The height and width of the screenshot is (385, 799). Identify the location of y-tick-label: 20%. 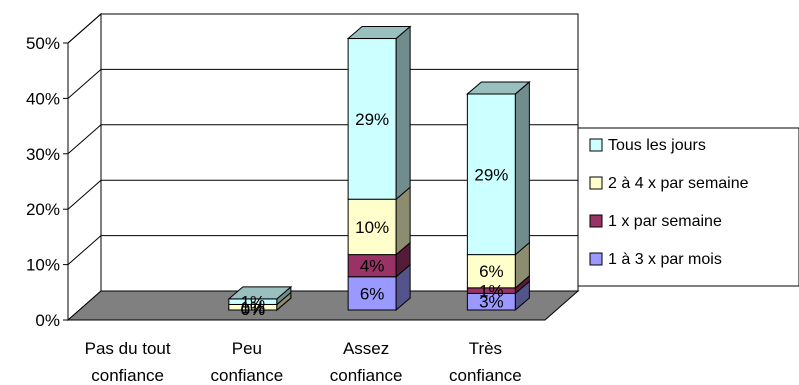
(43, 209).